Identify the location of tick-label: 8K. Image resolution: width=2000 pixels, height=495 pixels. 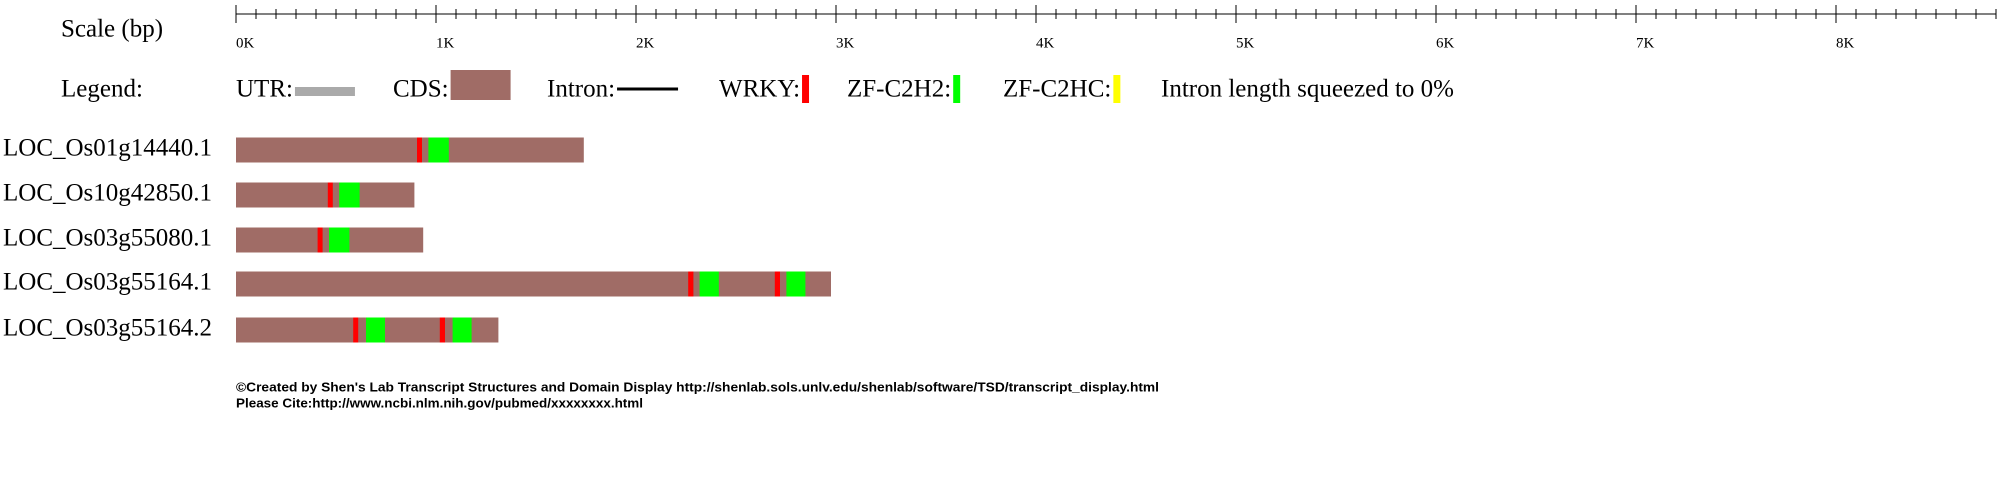
(1845, 43).